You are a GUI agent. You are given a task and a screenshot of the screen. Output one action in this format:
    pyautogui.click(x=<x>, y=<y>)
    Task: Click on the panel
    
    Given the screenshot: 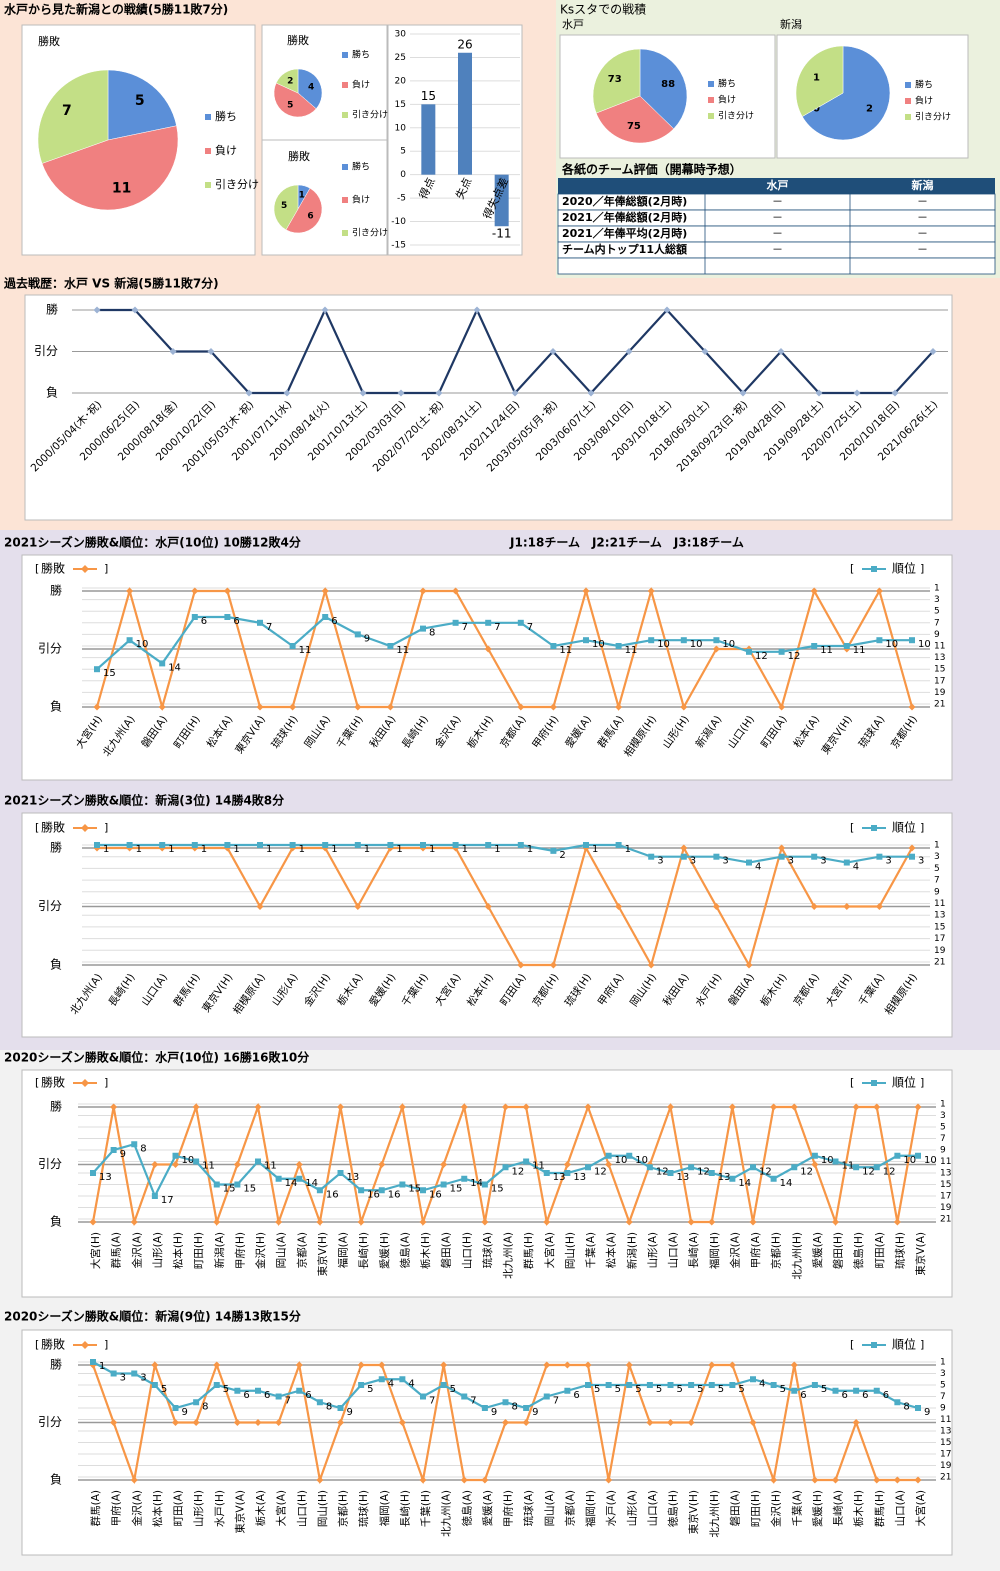 What is the action you would take?
    pyautogui.click(x=455, y=140)
    